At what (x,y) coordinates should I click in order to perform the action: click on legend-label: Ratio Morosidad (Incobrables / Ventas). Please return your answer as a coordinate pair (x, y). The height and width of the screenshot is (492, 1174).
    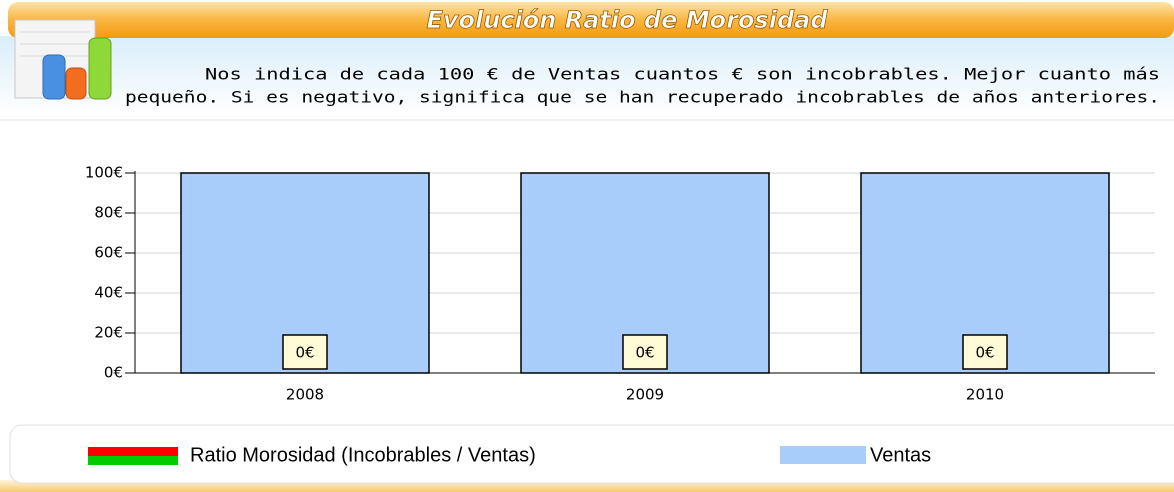
    Looking at the image, I should click on (363, 455).